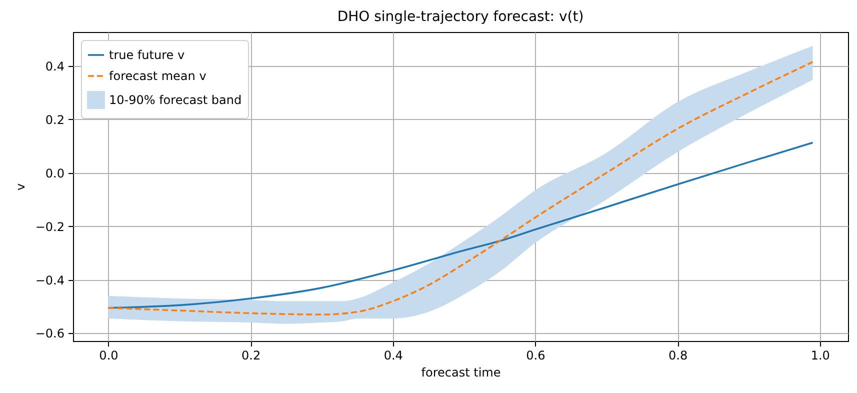 Image resolution: width=857 pixels, height=393 pixels. Describe the element at coordinates (157, 76) in the screenshot. I see `legend-label: forecast mean v` at that location.